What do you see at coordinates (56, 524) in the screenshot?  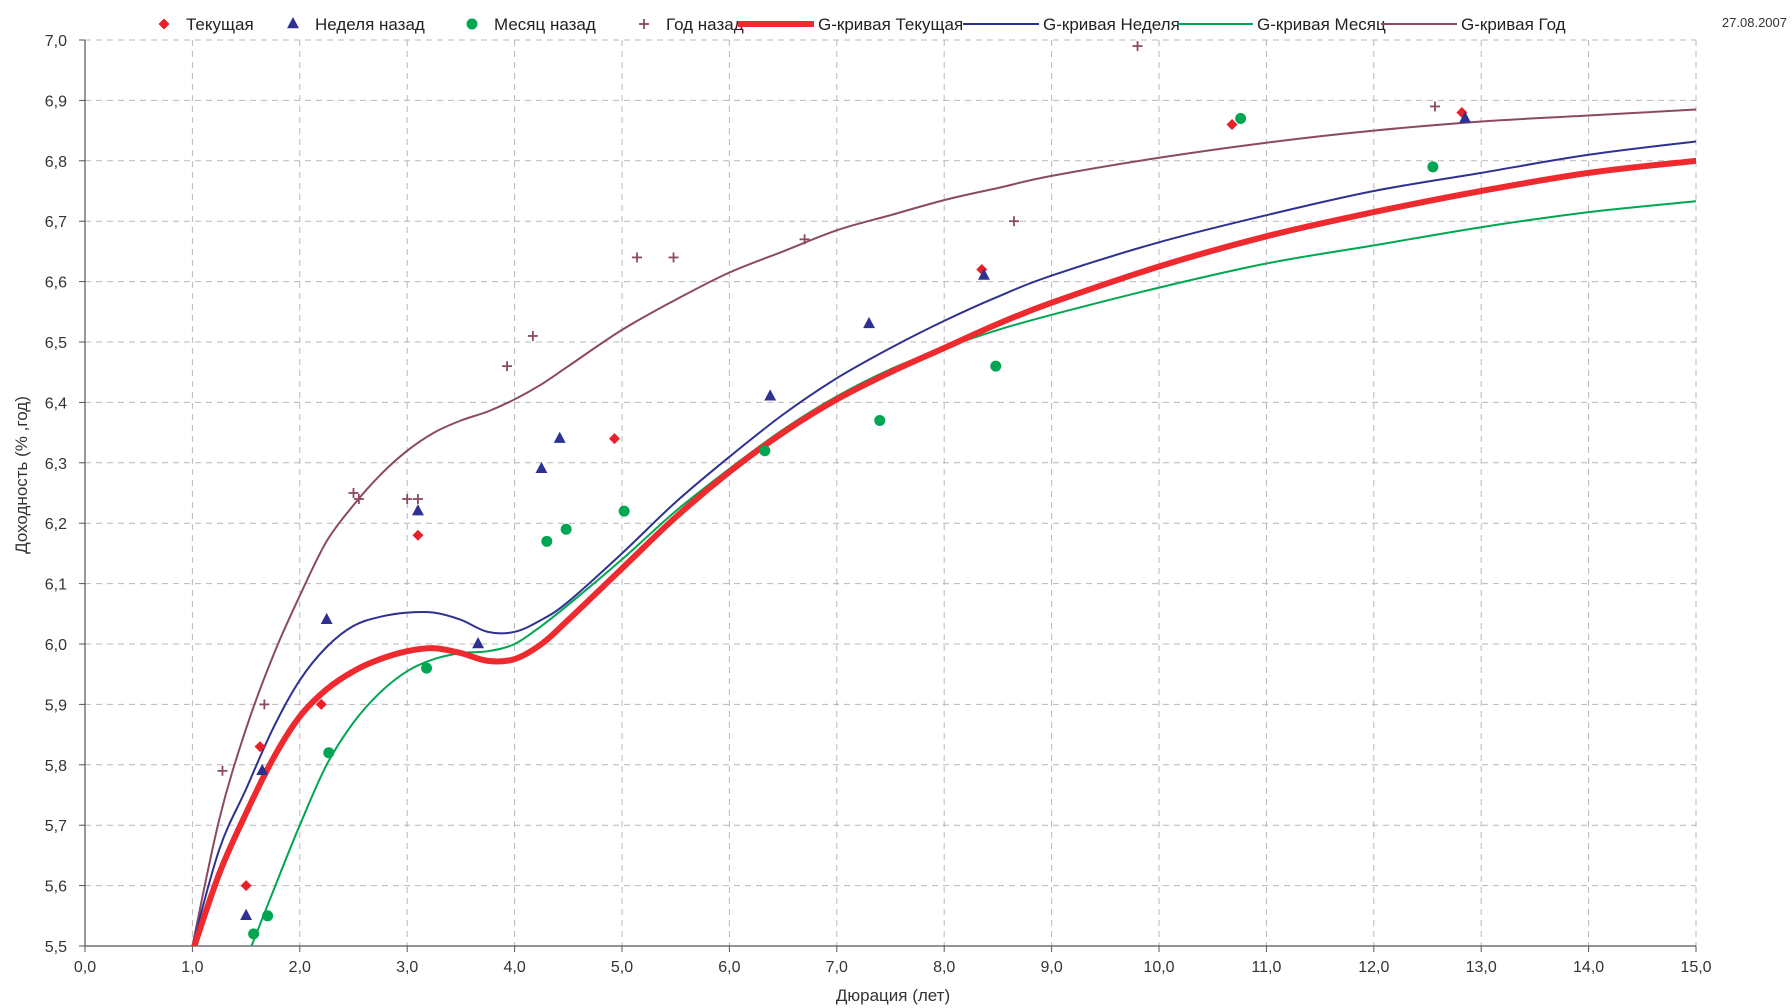 I see `y-tick-label: 6,2` at bounding box center [56, 524].